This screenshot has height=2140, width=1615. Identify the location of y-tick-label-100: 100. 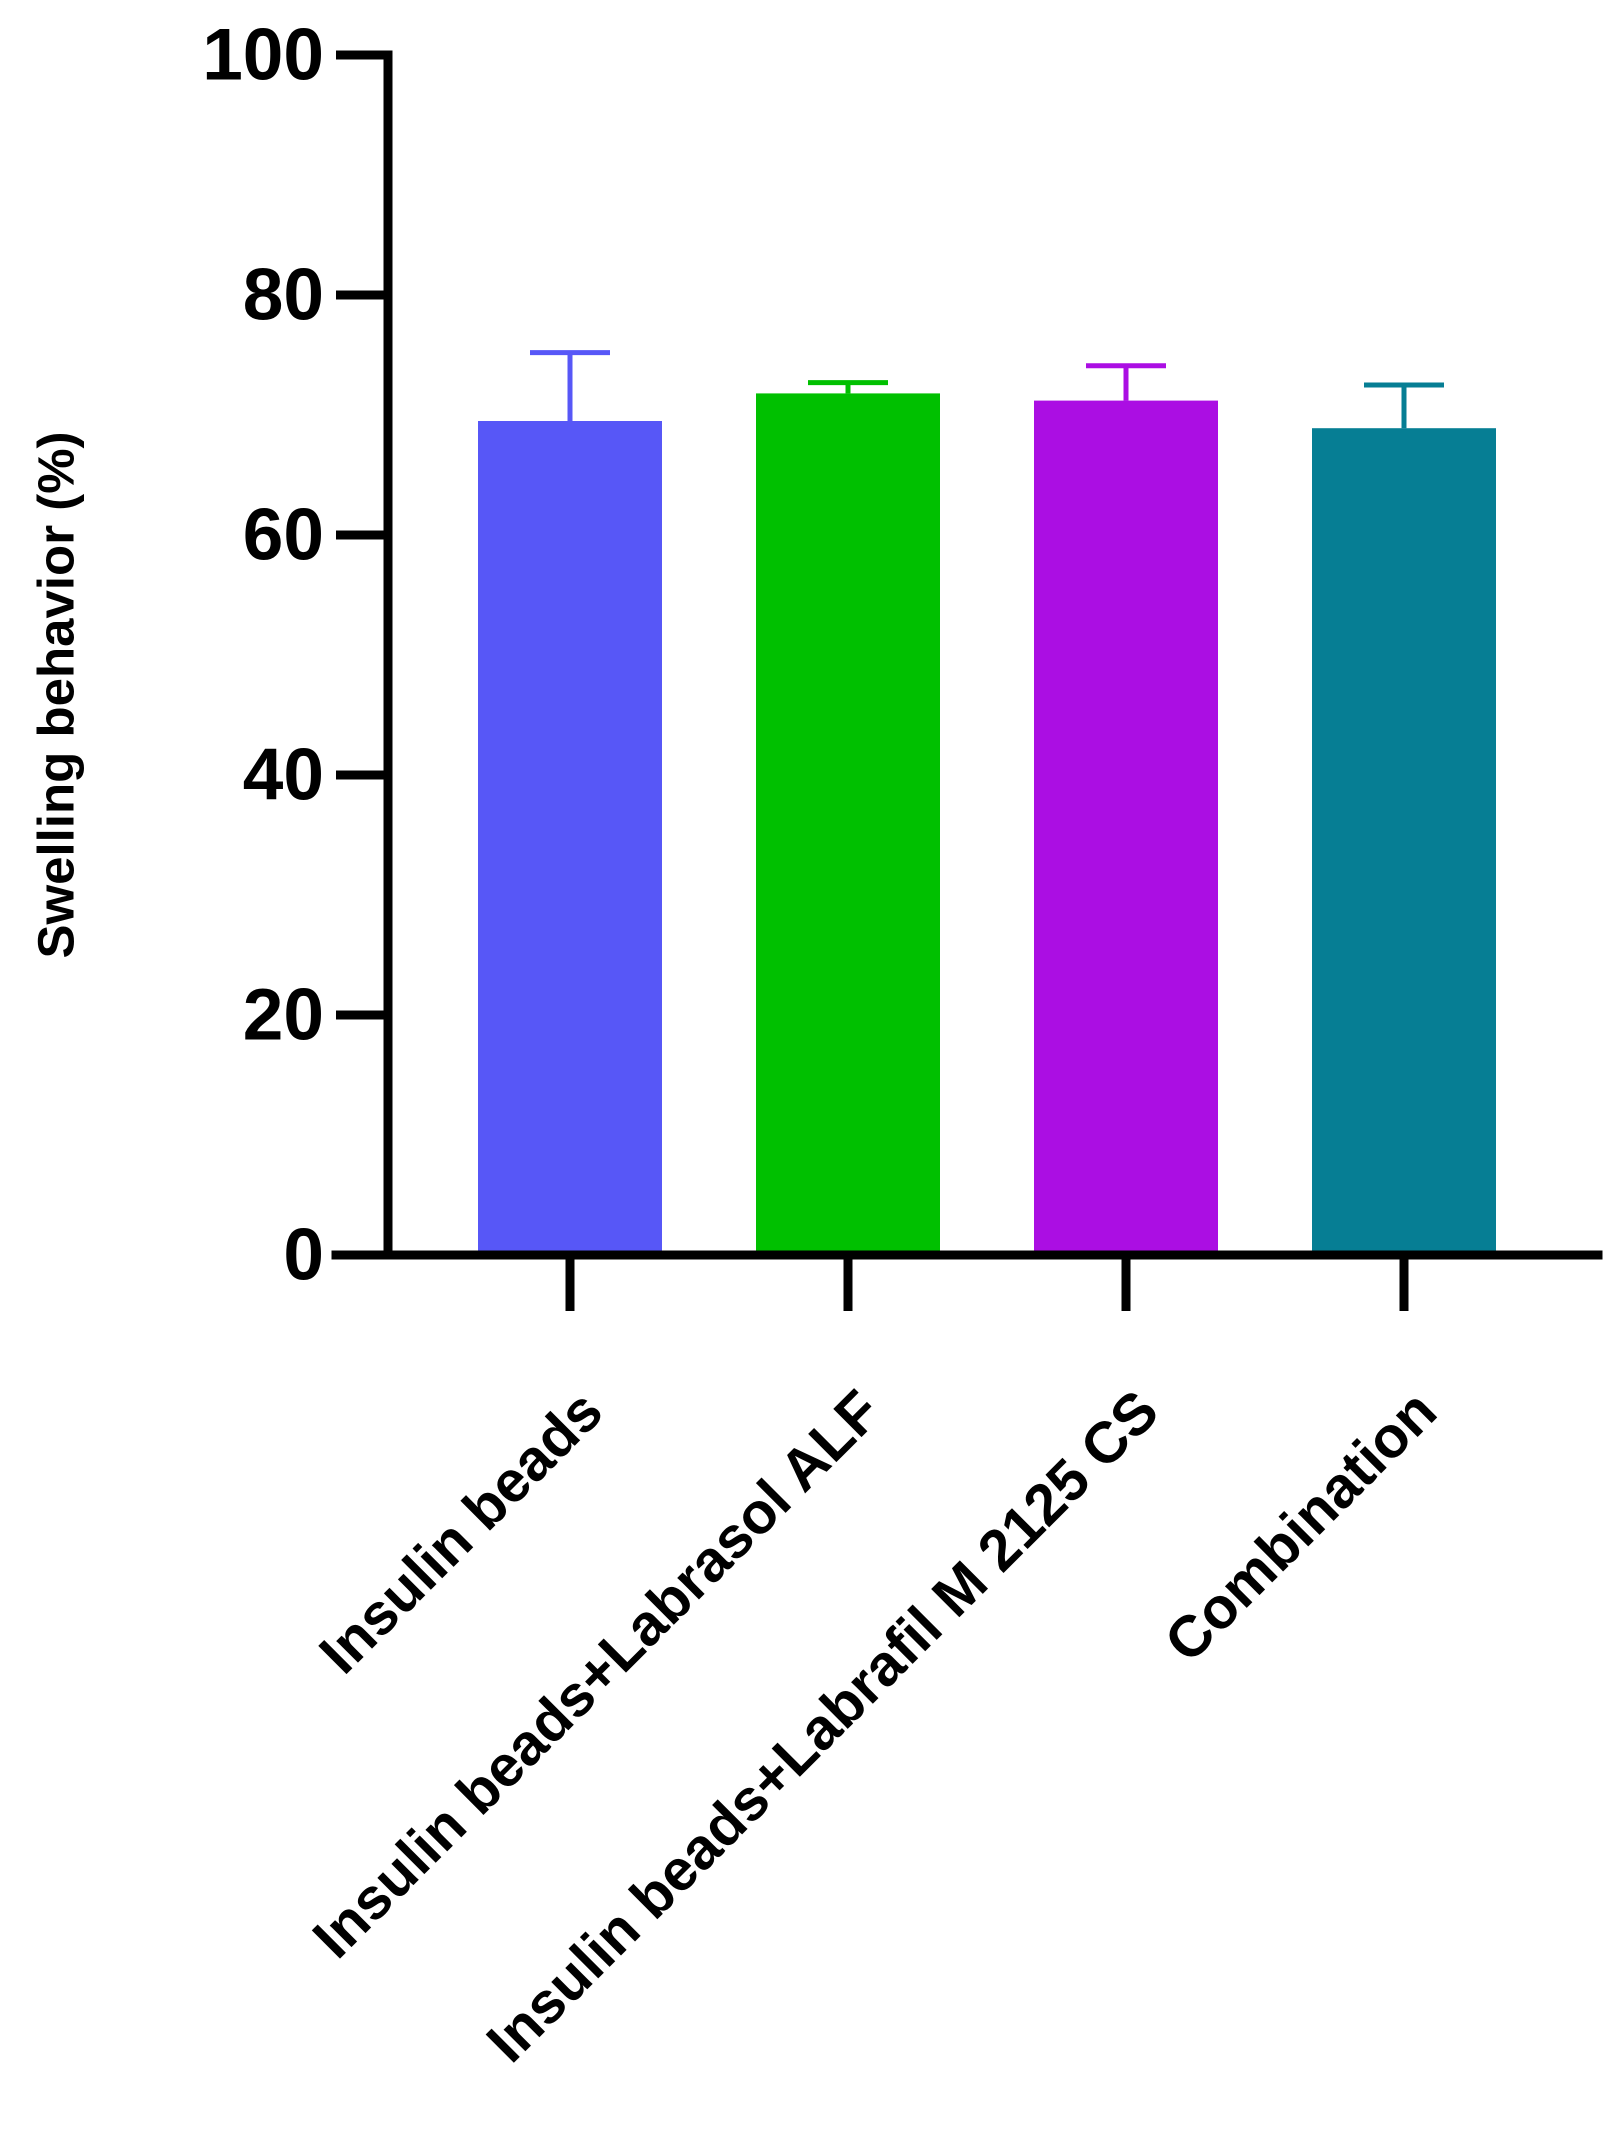
(263, 55).